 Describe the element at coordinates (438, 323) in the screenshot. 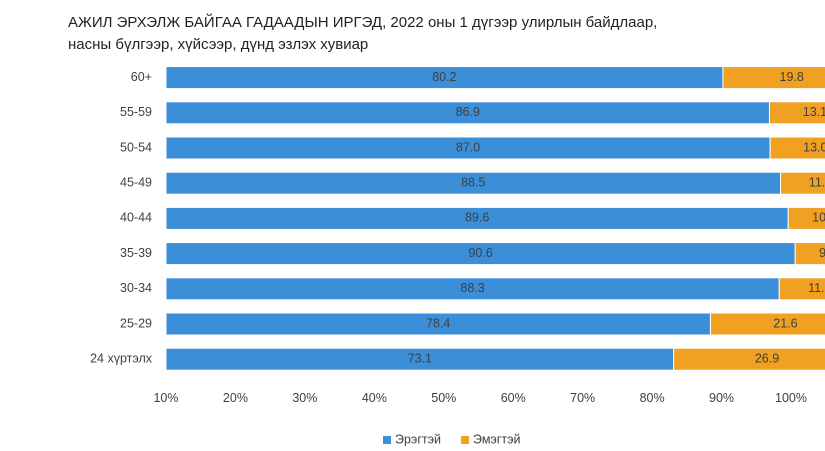

I see `value-label: 78.4` at that location.